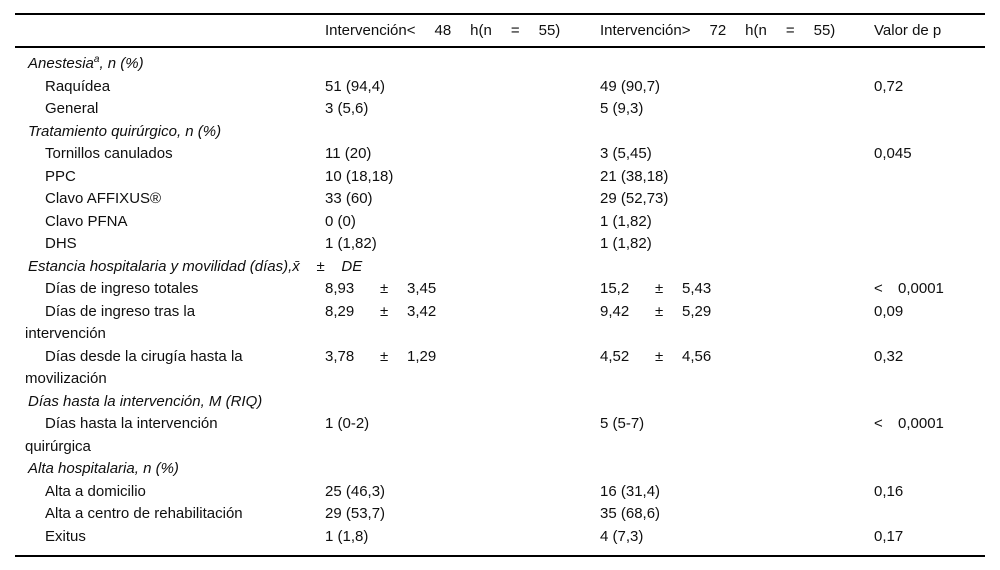 The height and width of the screenshot is (570, 1000). I want to click on row-label-cell: Raquídea, so click(170, 87).